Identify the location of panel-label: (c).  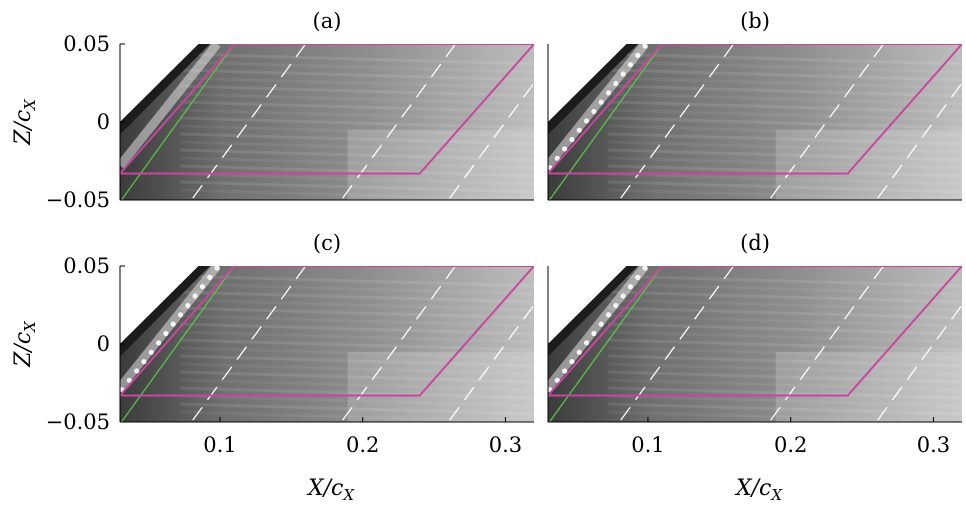
(327, 243).